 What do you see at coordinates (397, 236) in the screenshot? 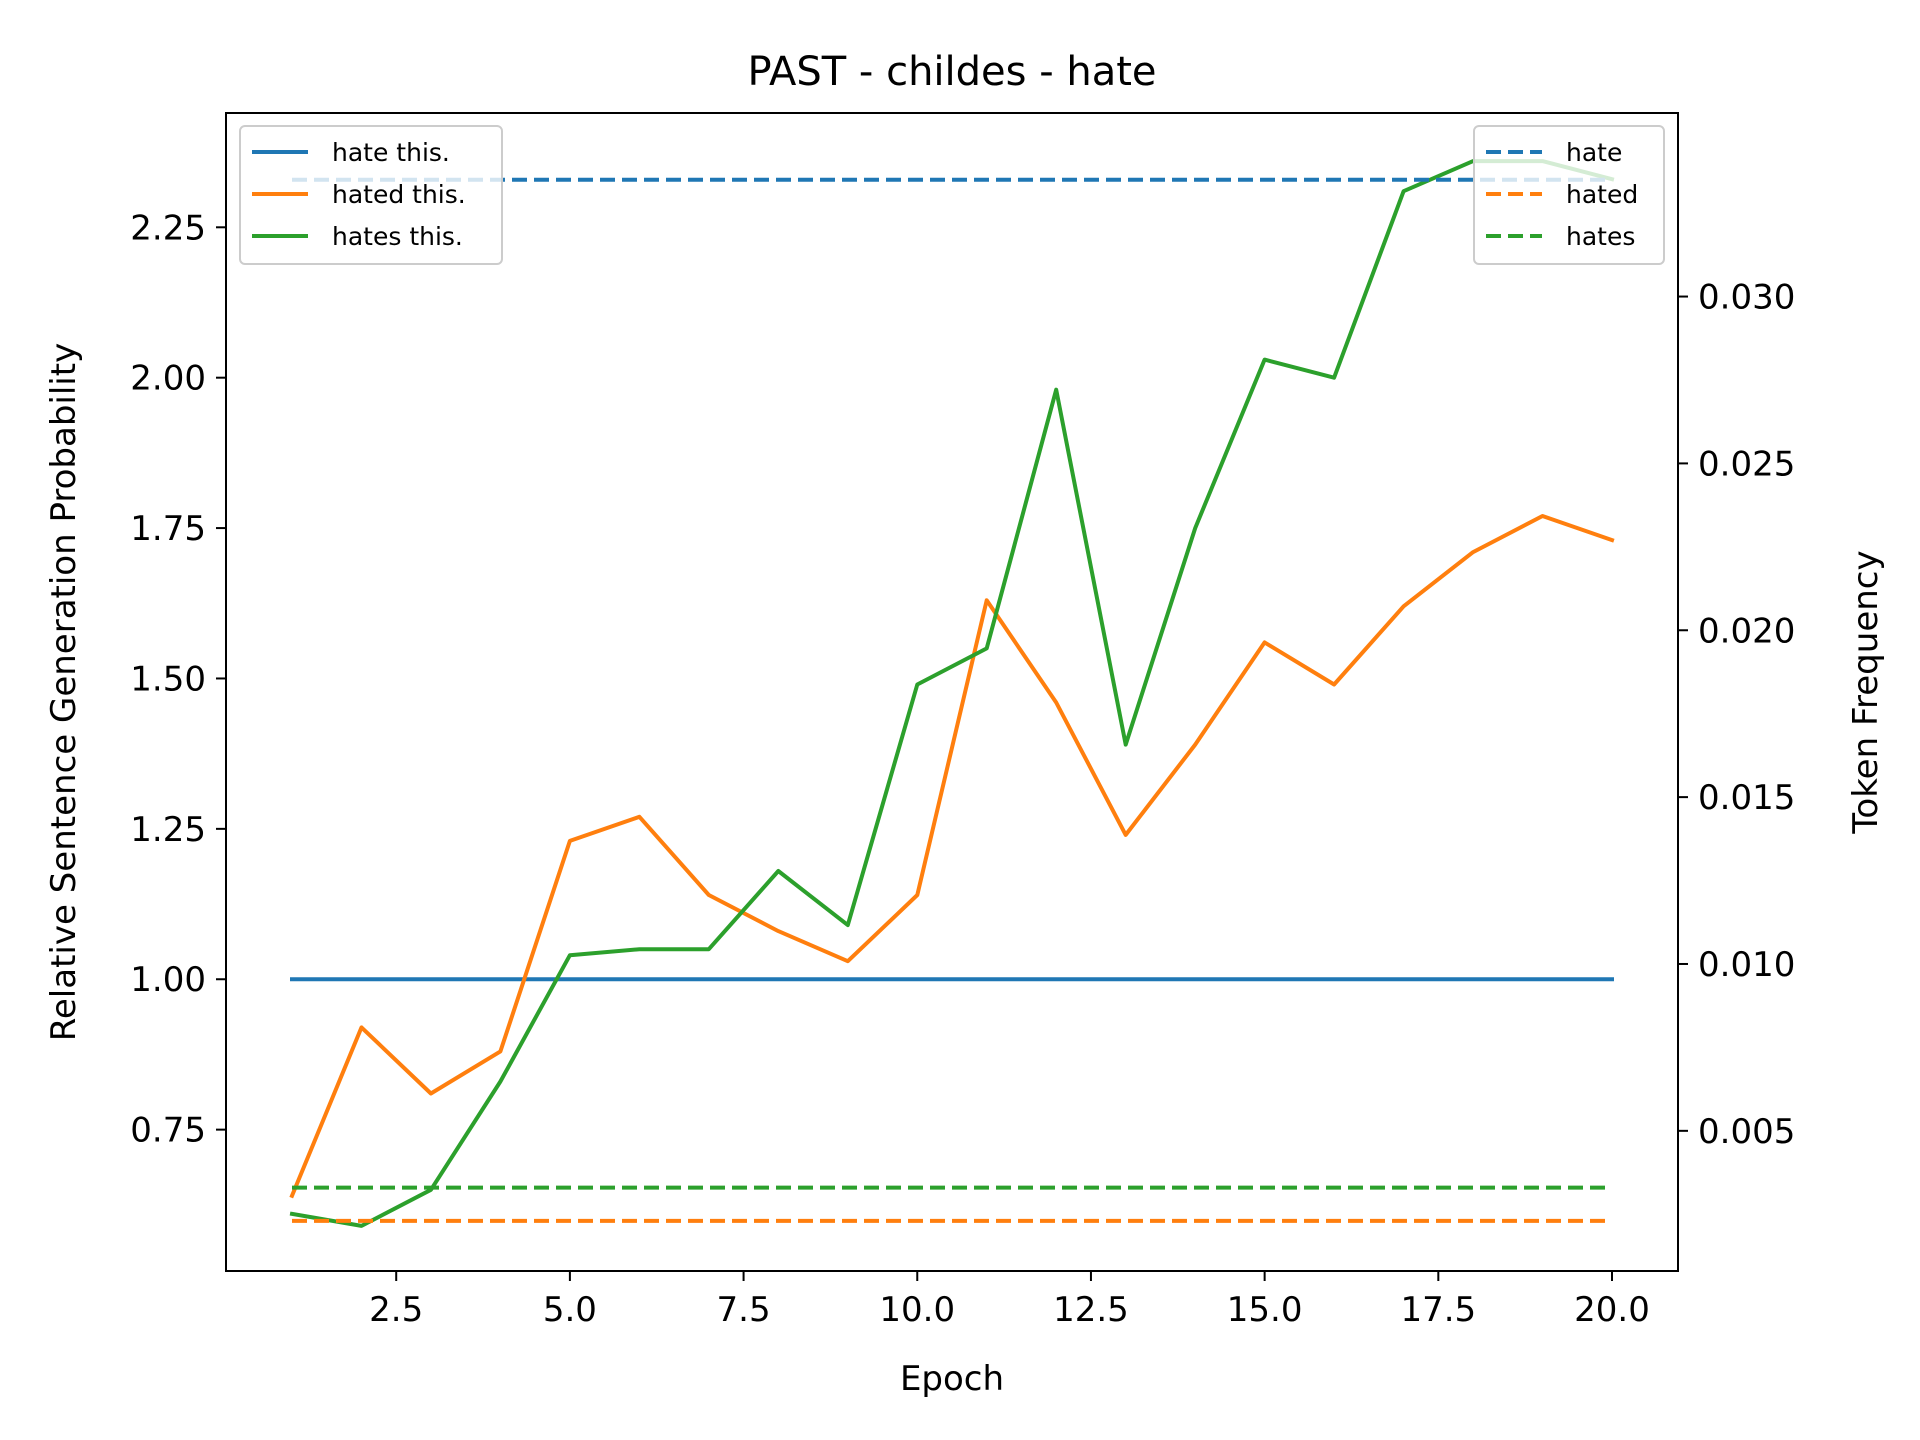
I see `legend-label: hates this.` at bounding box center [397, 236].